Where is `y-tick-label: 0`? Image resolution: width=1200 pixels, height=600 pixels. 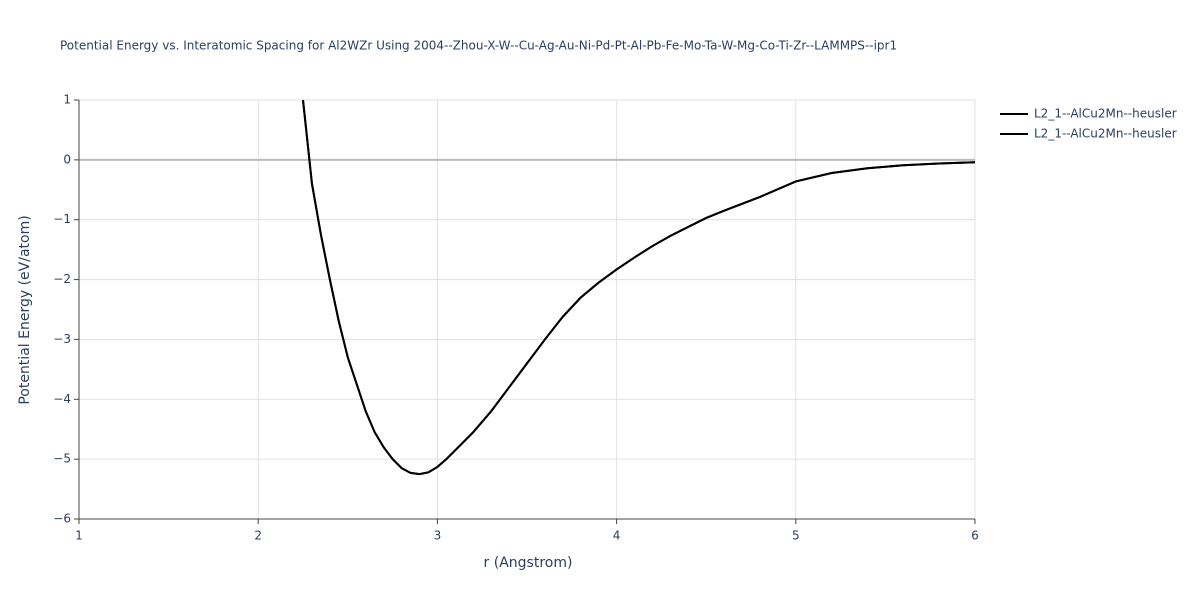
y-tick-label: 0 is located at coordinates (67, 159).